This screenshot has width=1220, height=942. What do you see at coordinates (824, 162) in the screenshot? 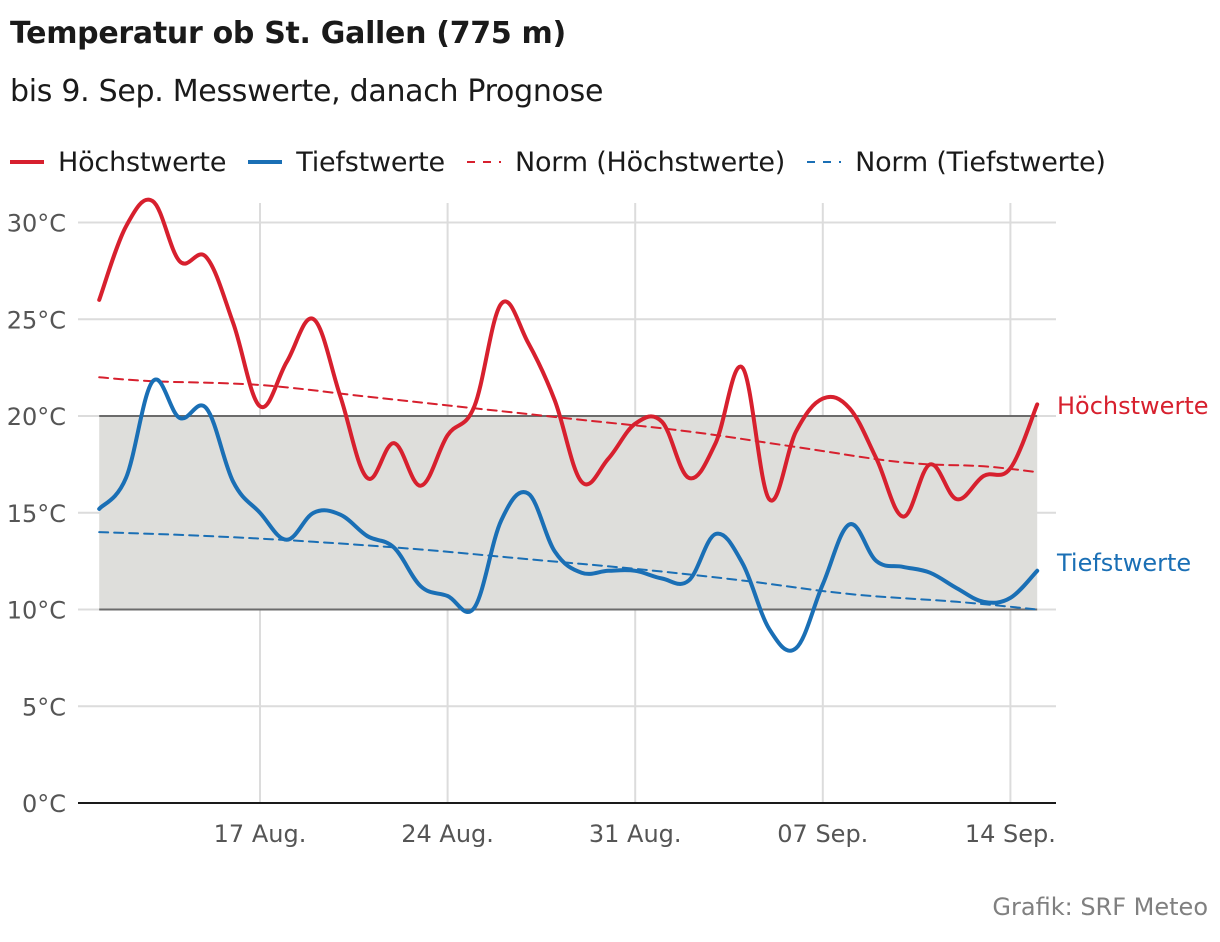
I see `legend-swatch-dashed-blue` at bounding box center [824, 162].